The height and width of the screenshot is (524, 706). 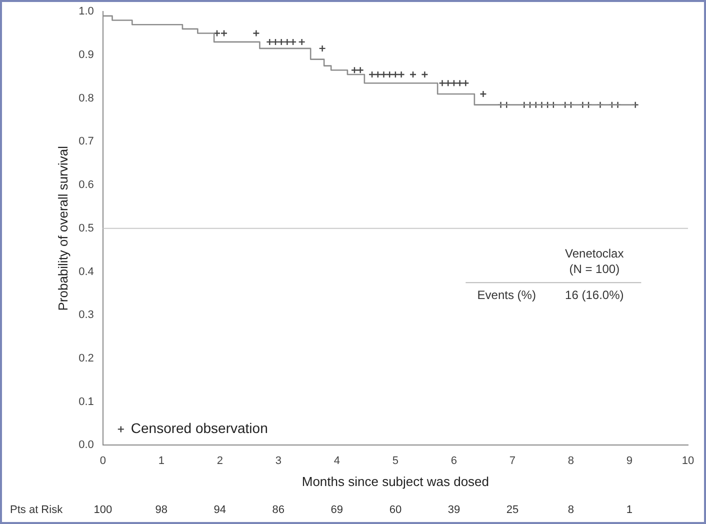 I want to click on annotation: (N = 100), so click(x=594, y=269).